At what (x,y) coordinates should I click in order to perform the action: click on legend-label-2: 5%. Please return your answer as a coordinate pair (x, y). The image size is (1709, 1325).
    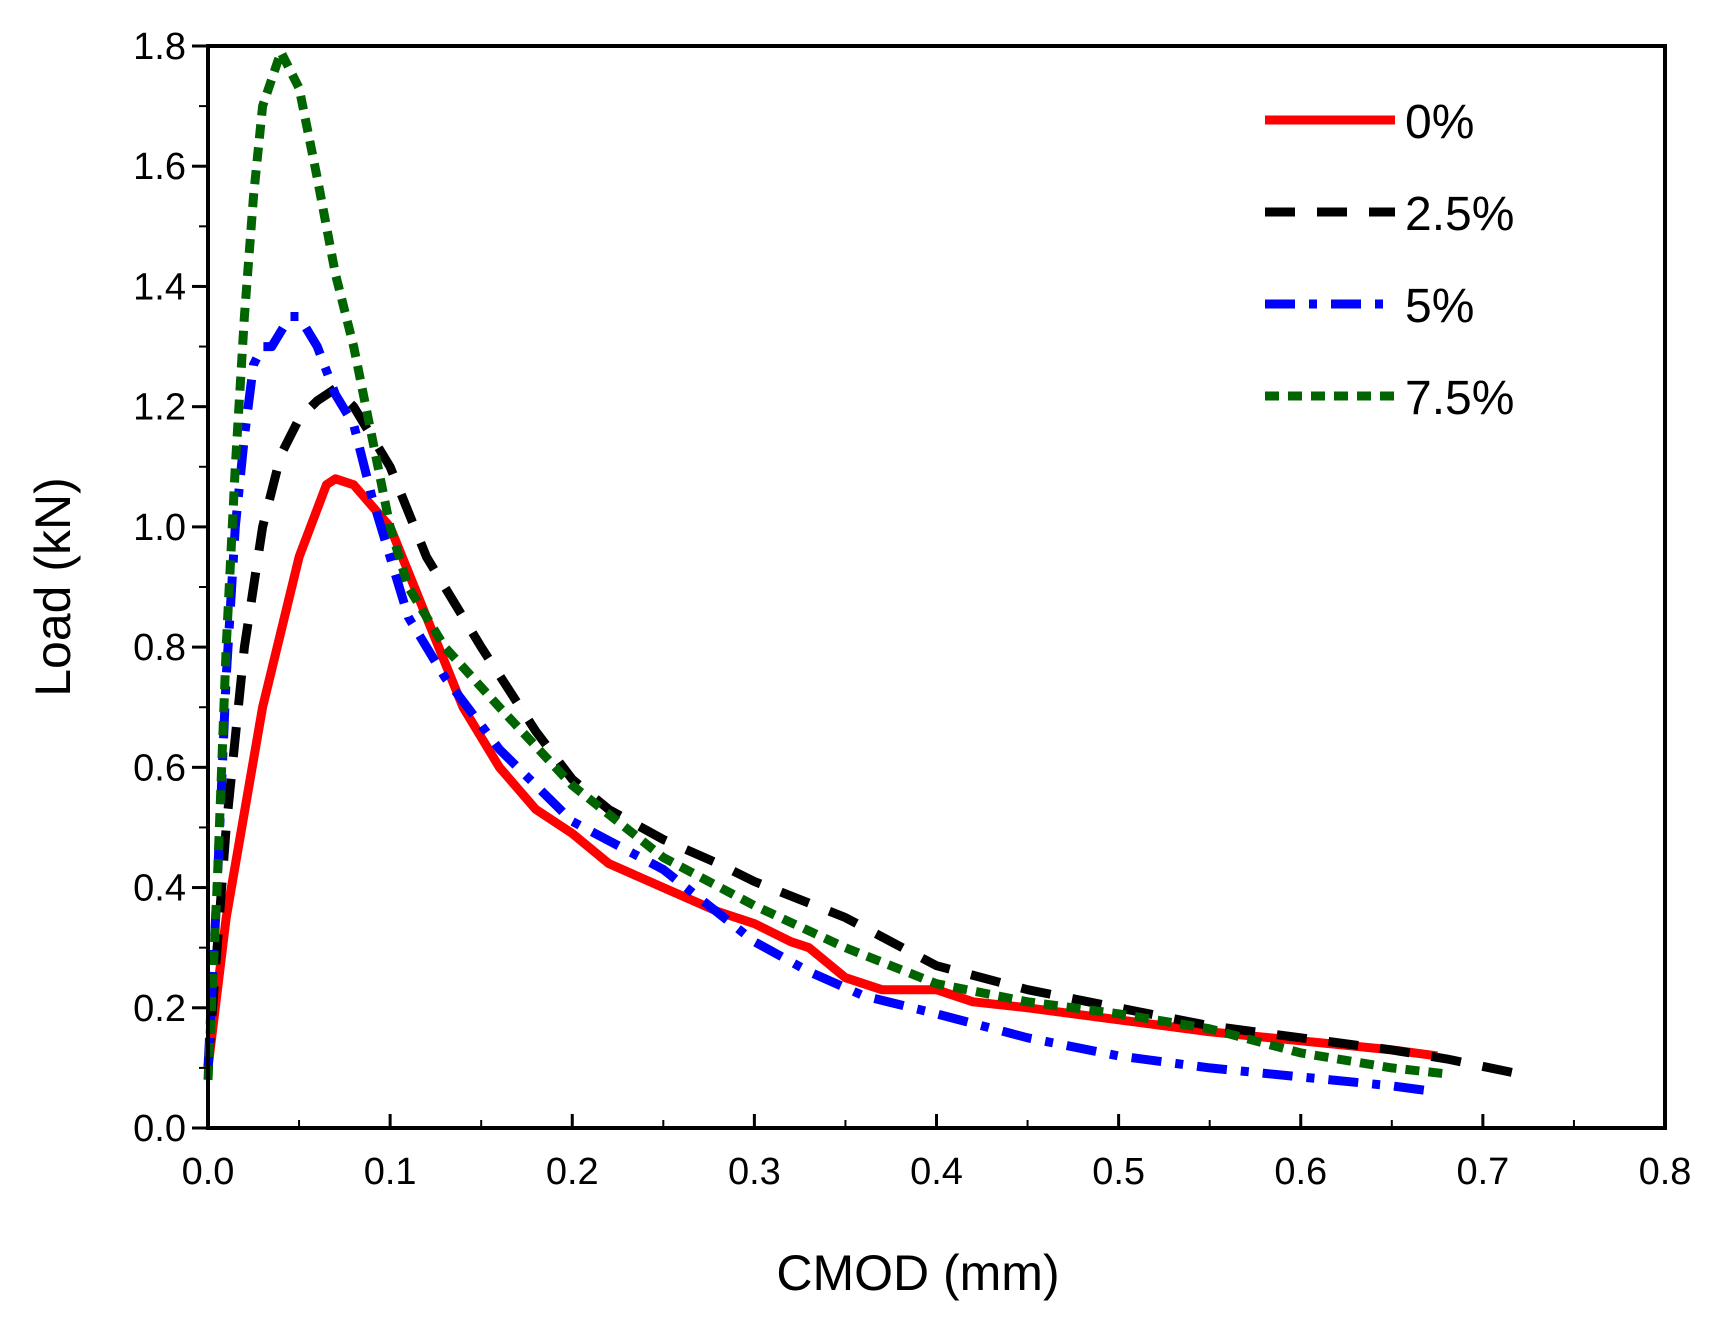
    Looking at the image, I should click on (1439, 306).